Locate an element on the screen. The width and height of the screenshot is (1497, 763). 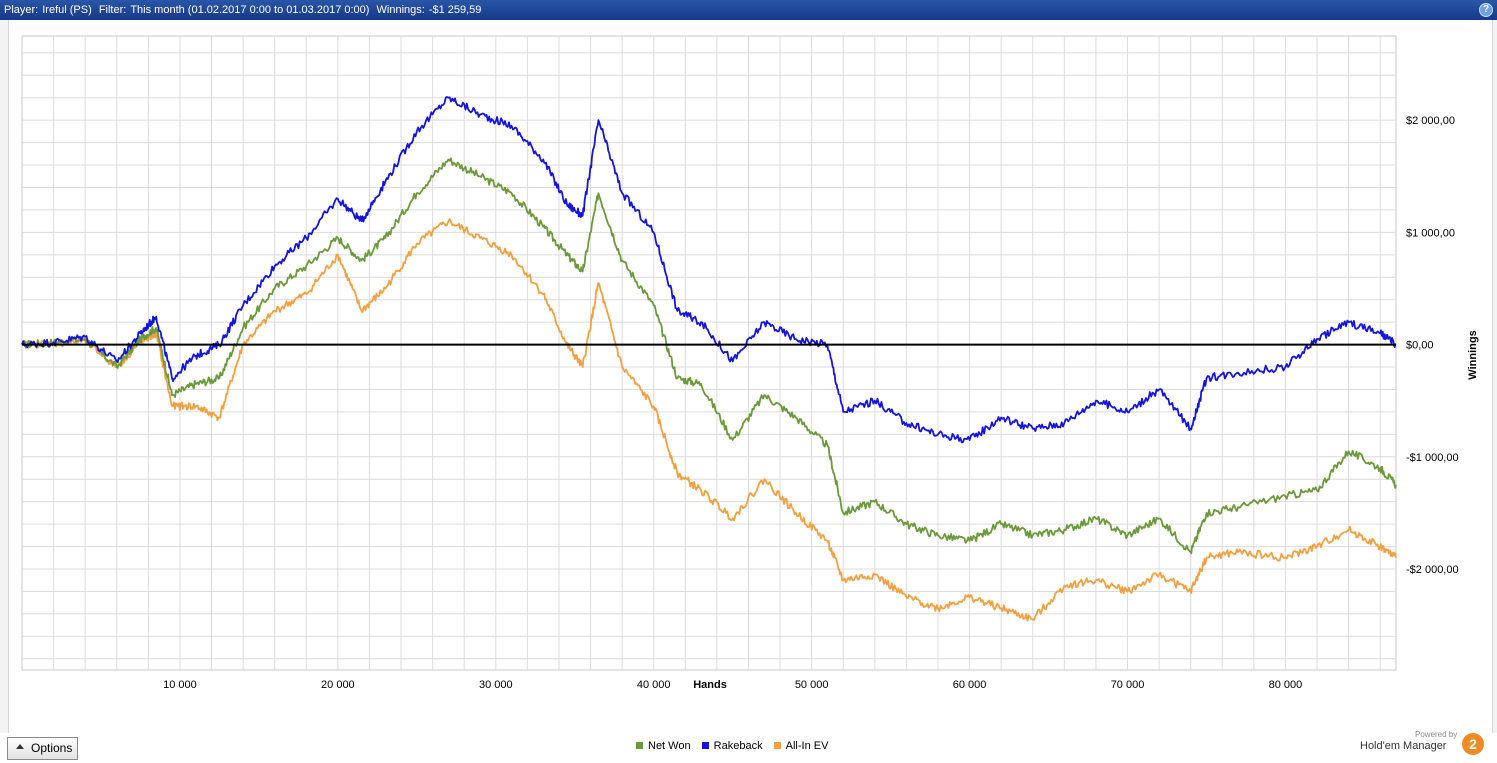
legend-label-net-won: Net Won is located at coordinates (669, 746).